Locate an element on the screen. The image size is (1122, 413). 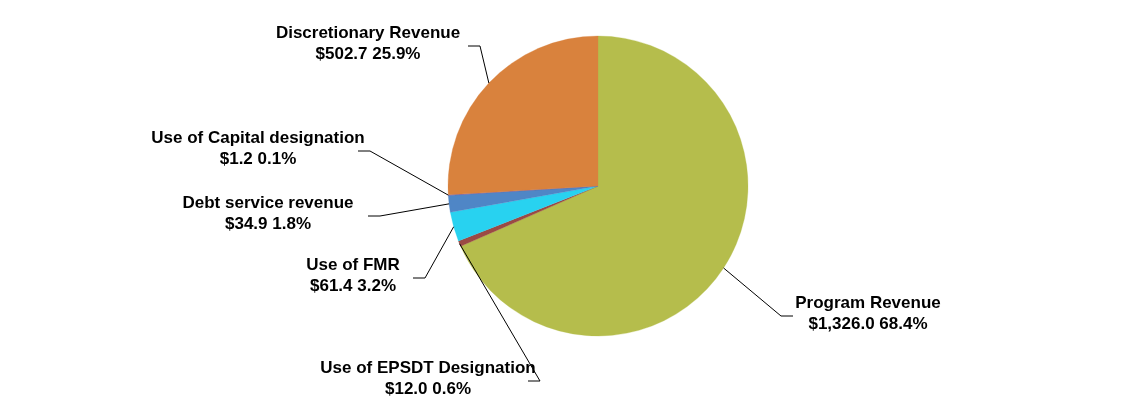
data-label: $12.0 0.6% is located at coordinates (428, 388).